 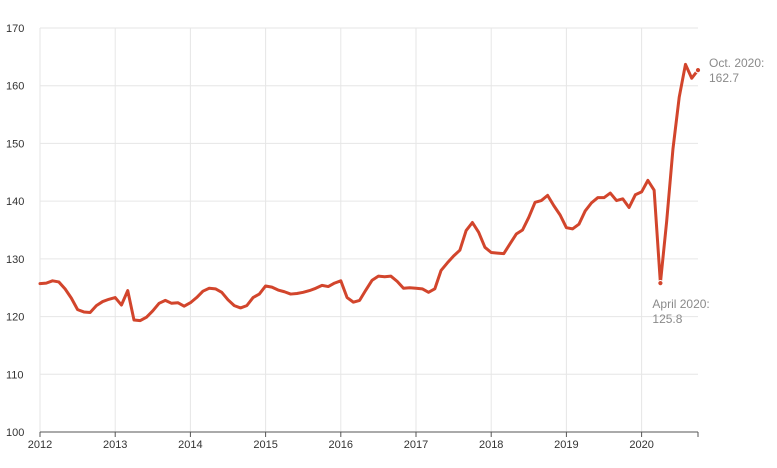 I want to click on annotation-value: 125.8, so click(x=667, y=319).